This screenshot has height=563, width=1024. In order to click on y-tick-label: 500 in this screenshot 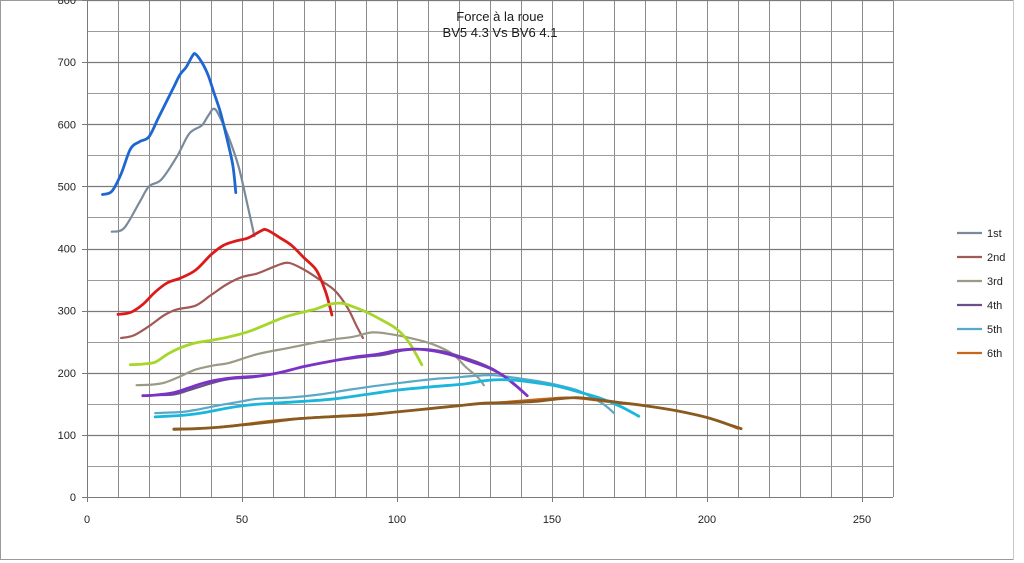, I will do `click(67, 187)`.